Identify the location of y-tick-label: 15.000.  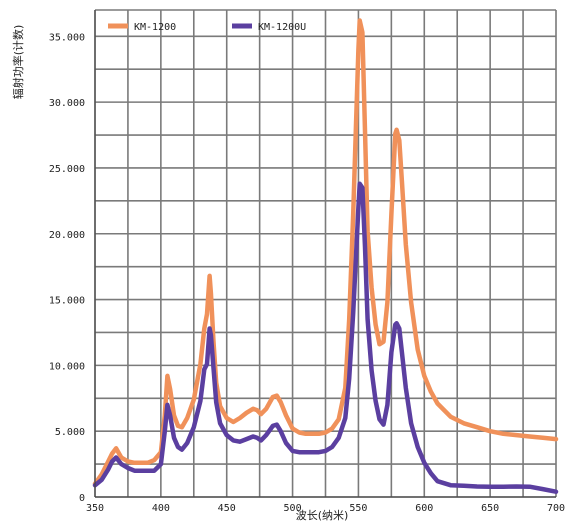
(67, 301).